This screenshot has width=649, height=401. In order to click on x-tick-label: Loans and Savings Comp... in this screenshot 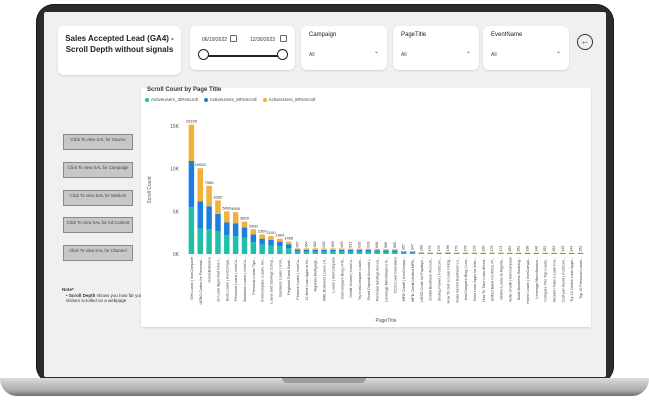, I will do `click(272, 280)`.